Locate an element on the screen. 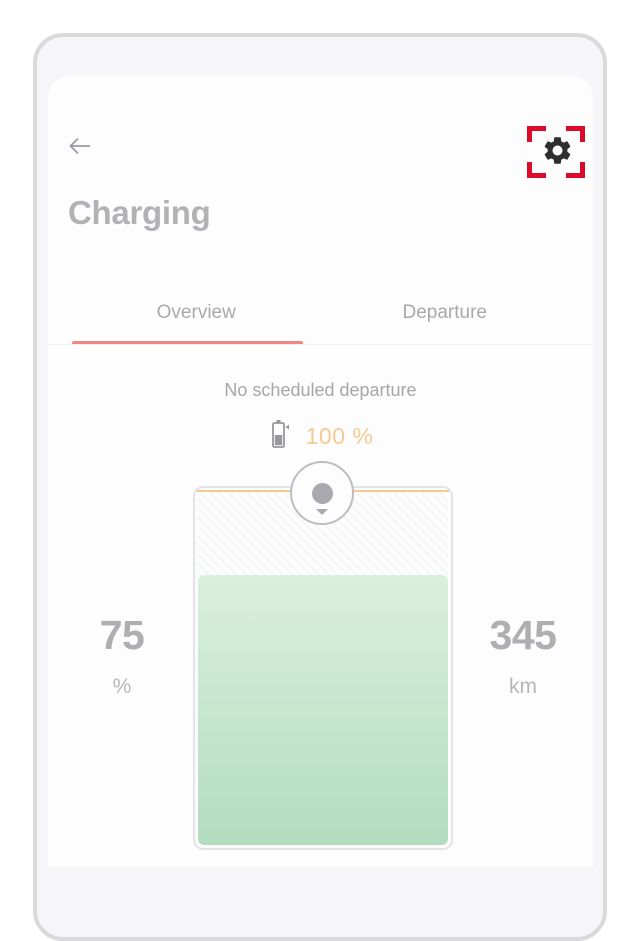 The image size is (640, 941). state-of-charge-stat: 75 % is located at coordinates (122, 655).